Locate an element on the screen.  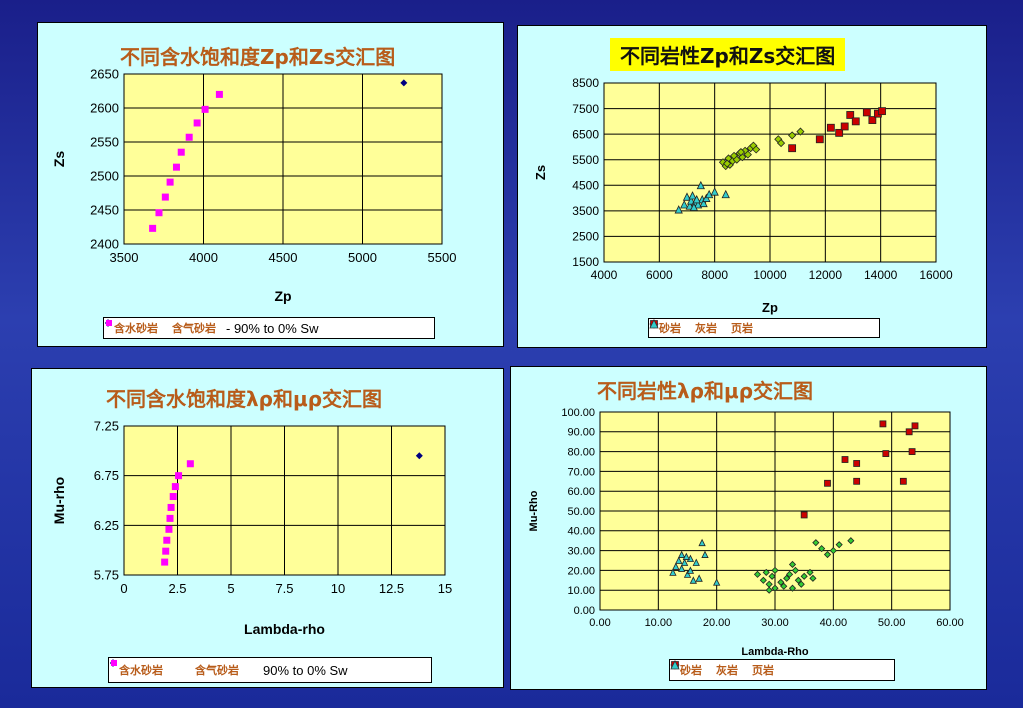
y-tick-label: 0.00 is located at coordinates (584, 611).